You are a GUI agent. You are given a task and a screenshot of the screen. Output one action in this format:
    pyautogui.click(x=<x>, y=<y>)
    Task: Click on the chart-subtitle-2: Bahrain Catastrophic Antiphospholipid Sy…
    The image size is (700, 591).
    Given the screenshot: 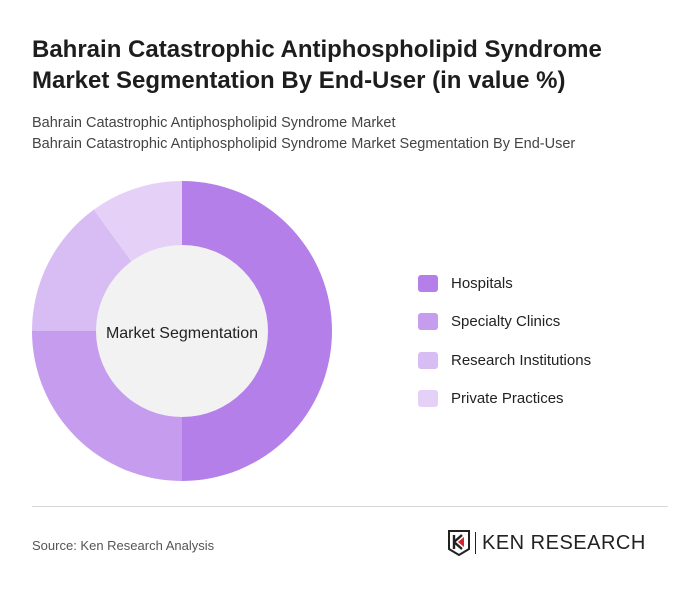 What is the action you would take?
    pyautogui.click(x=304, y=144)
    